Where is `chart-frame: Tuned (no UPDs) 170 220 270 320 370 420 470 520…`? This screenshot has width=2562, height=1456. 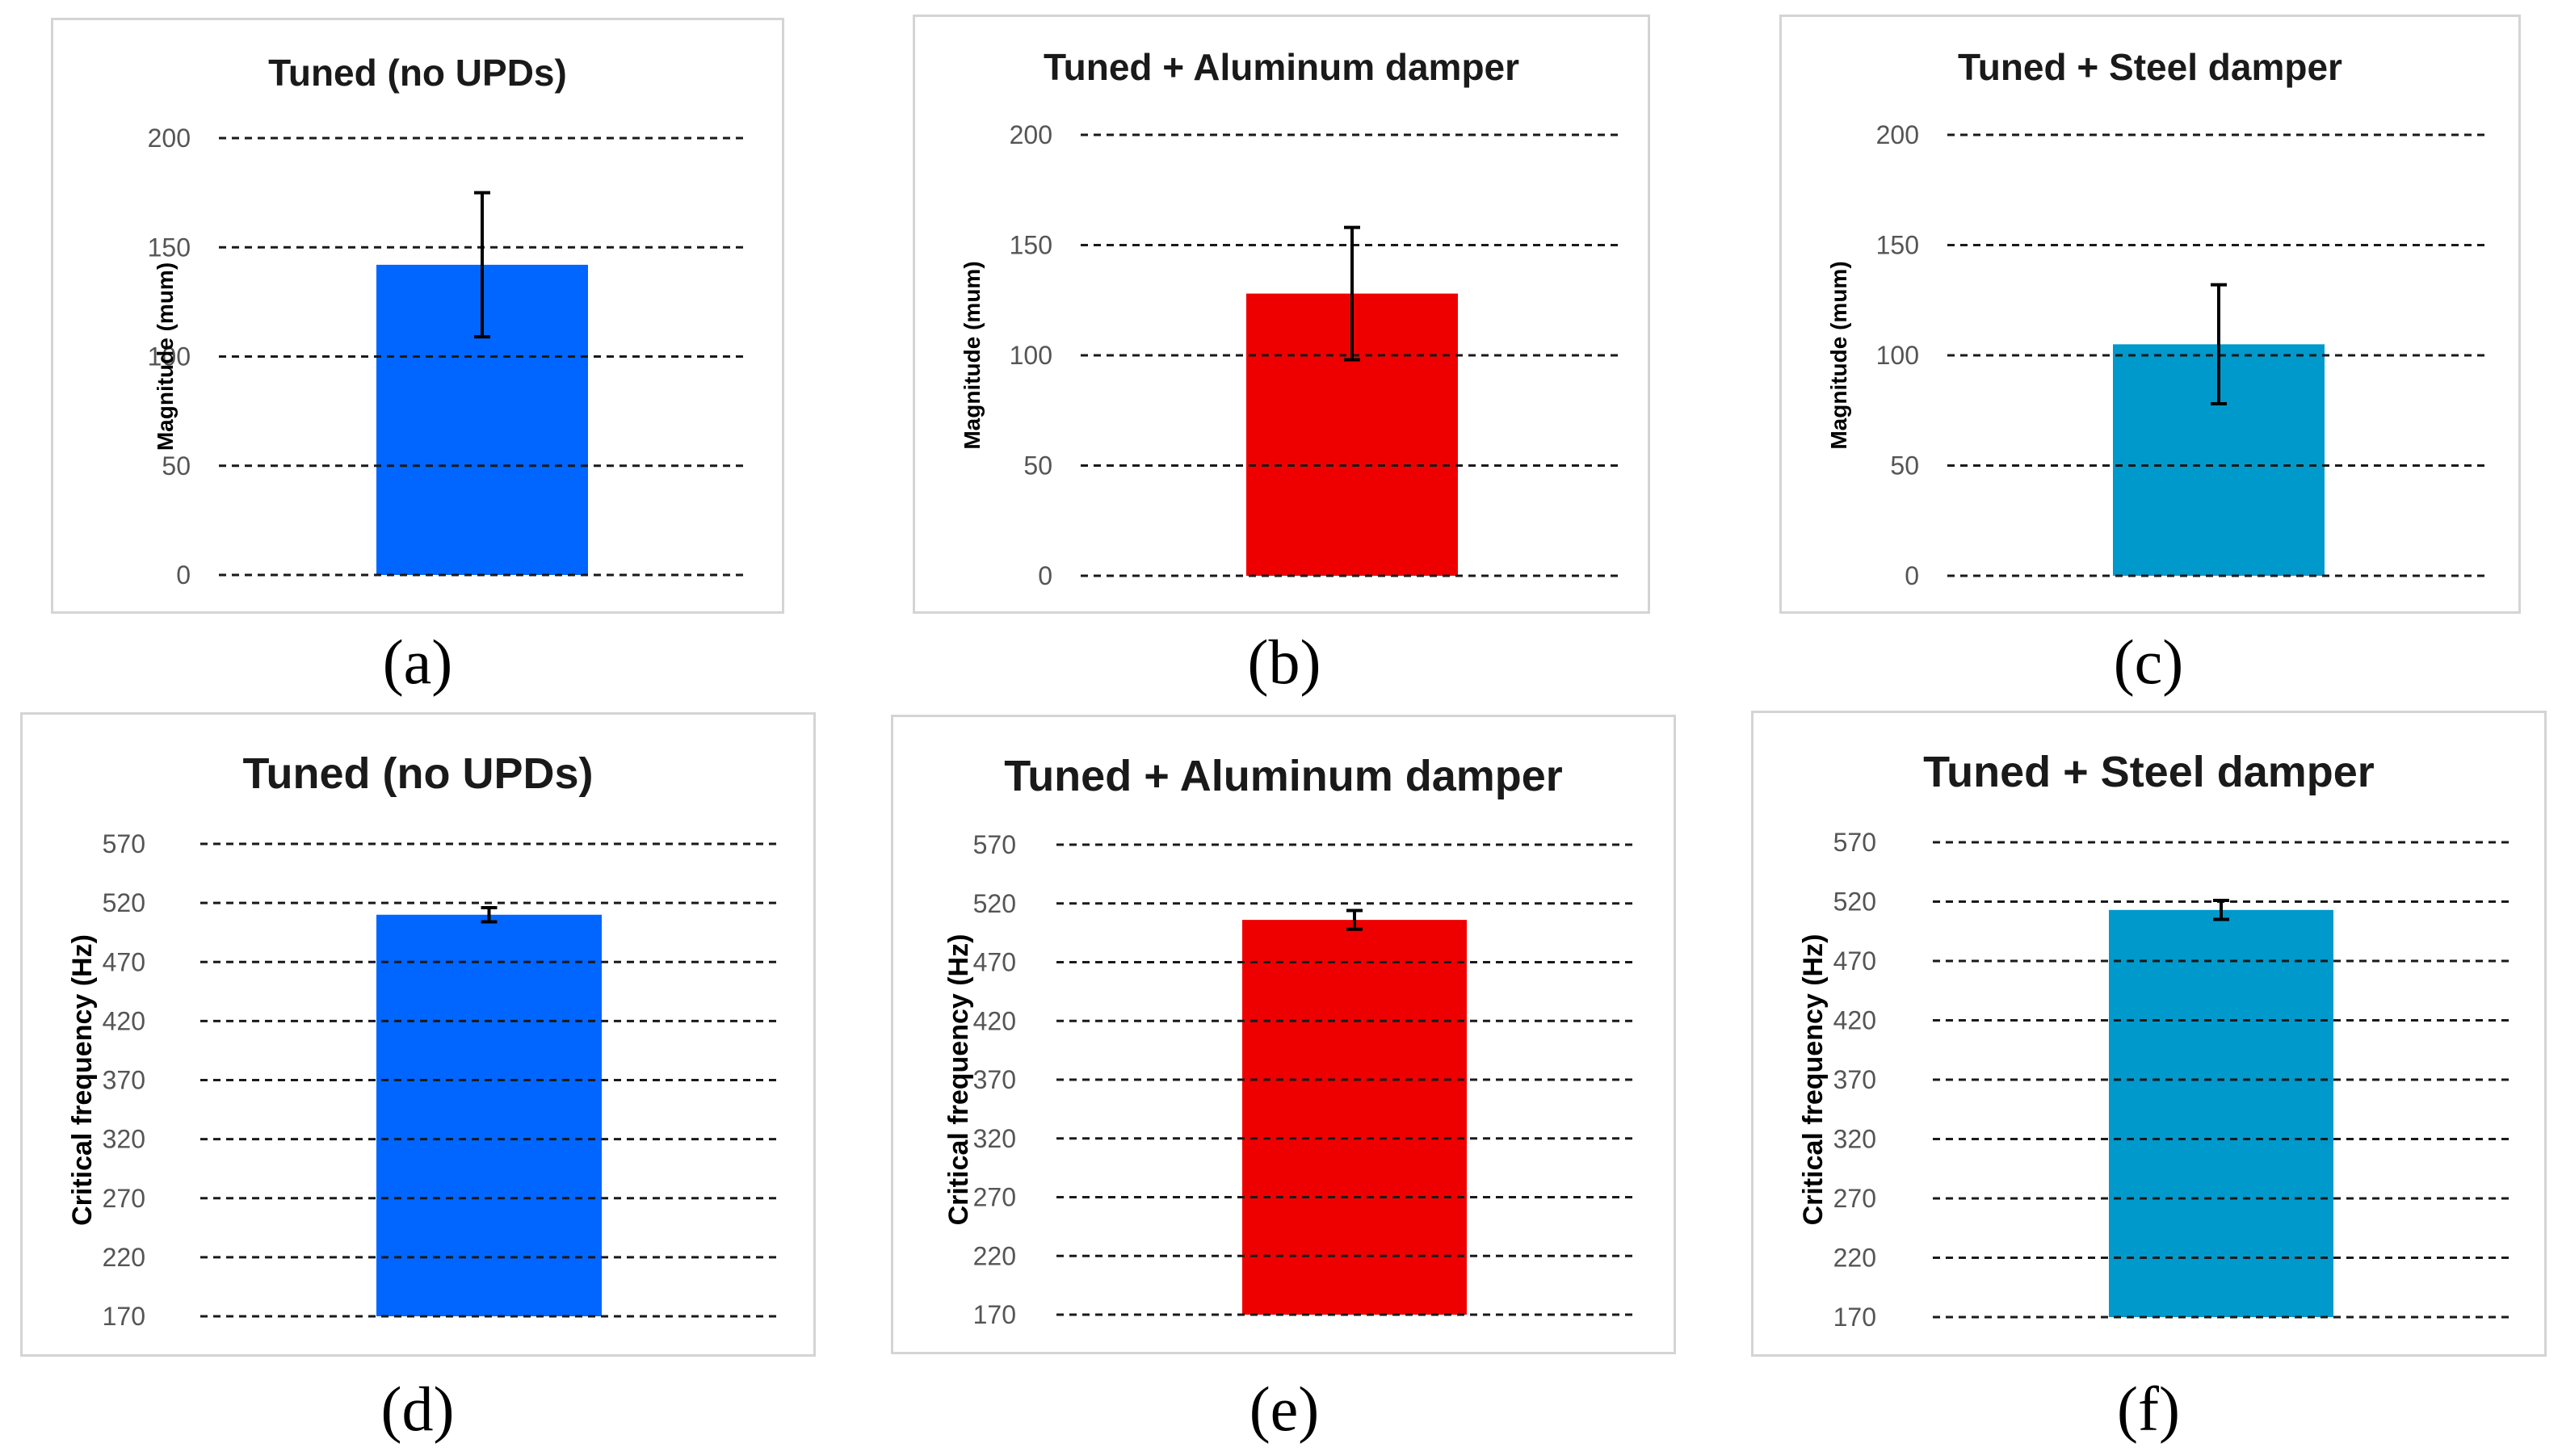
chart-frame: Tuned (no UPDs) 170 220 270 320 370 420 470 520… is located at coordinates (418, 1034).